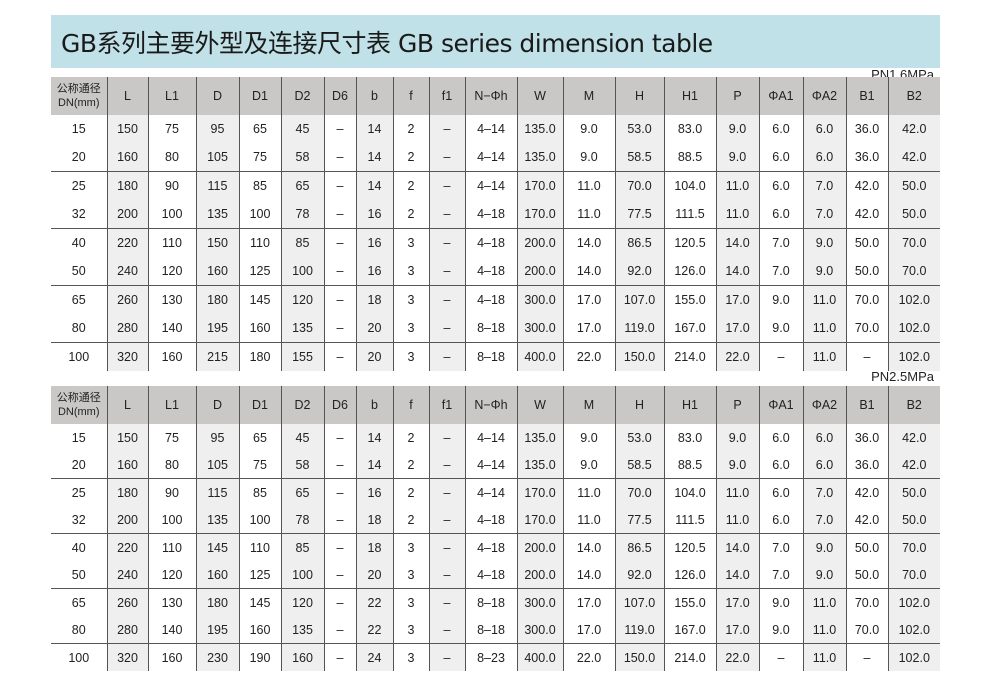 This screenshot has height=675, width=1000. What do you see at coordinates (588, 465) in the screenshot?
I see `table-cell: 9.0` at bounding box center [588, 465].